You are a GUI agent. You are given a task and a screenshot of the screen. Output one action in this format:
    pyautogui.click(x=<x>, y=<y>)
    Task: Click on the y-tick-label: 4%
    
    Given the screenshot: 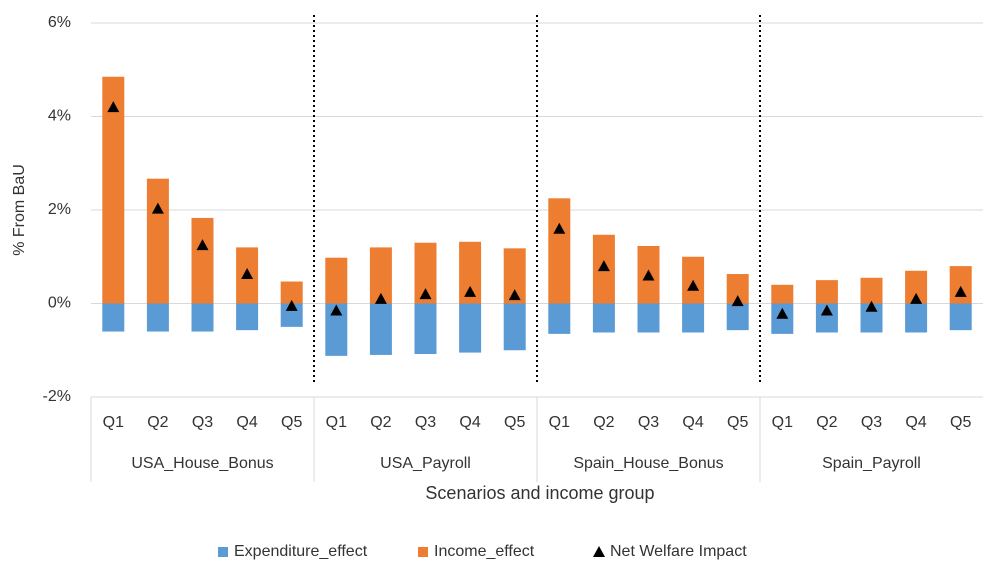 What is the action you would take?
    pyautogui.click(x=59, y=116)
    